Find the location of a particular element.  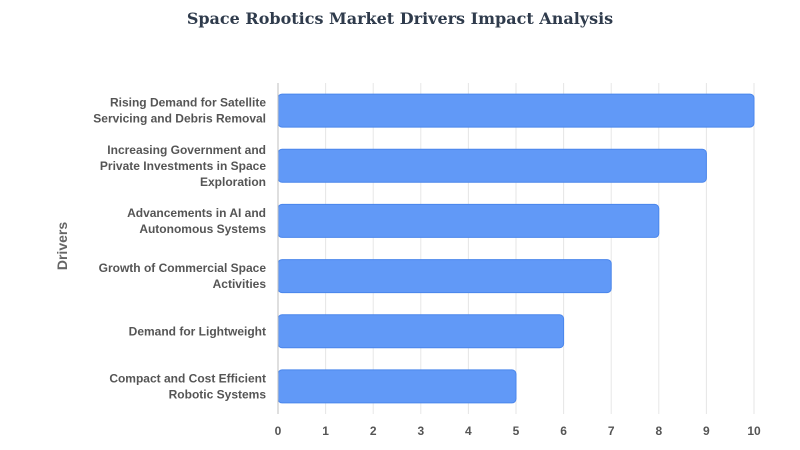

y-axis-label: Drivers is located at coordinates (62, 246).